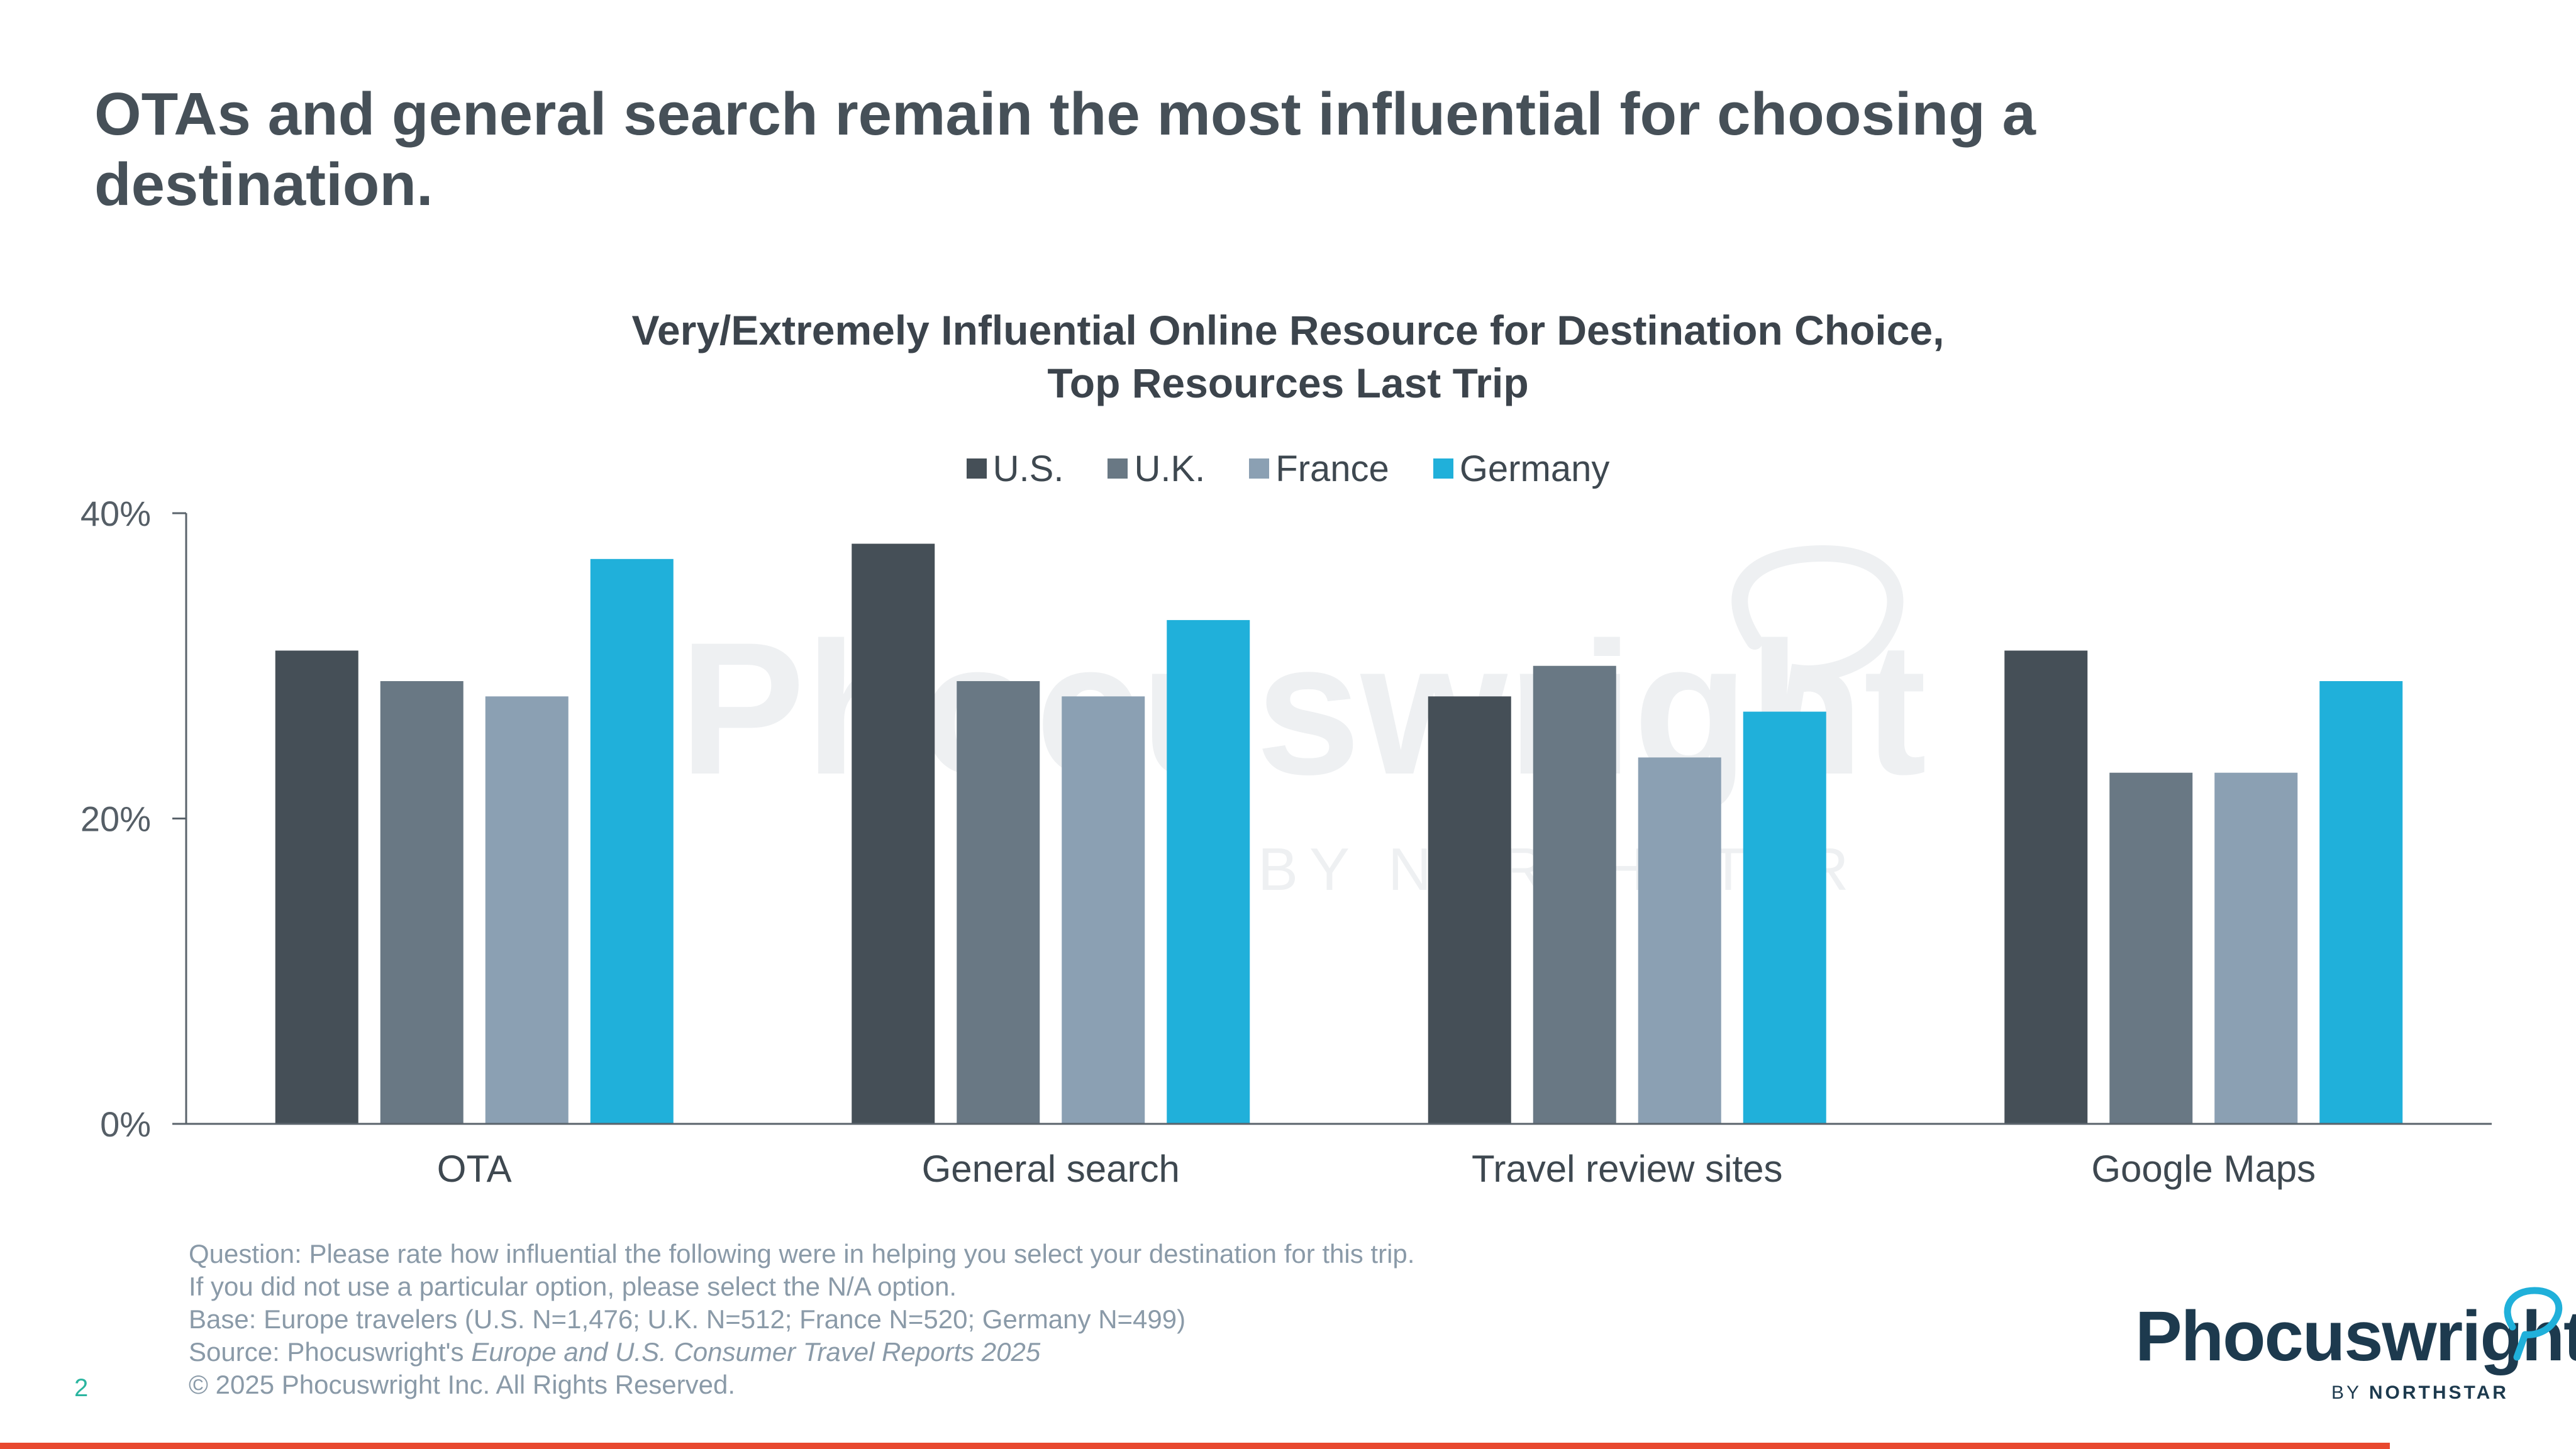 This screenshot has width=2576, height=1449. Describe the element at coordinates (1469, 910) in the screenshot. I see `bar-us-travel-review-sites` at that location.